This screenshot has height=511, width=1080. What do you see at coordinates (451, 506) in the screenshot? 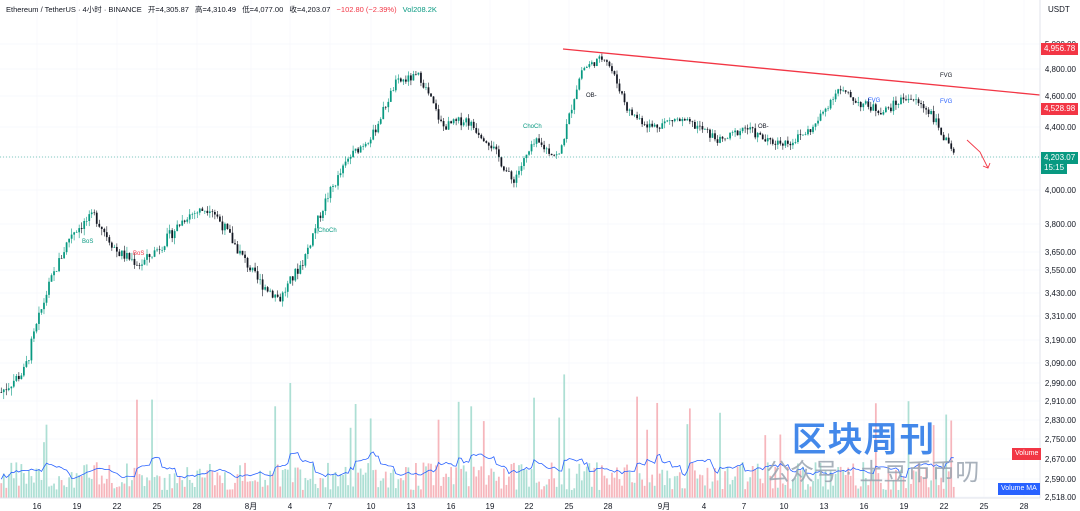
I see `time-tick-label: 16` at bounding box center [451, 506].